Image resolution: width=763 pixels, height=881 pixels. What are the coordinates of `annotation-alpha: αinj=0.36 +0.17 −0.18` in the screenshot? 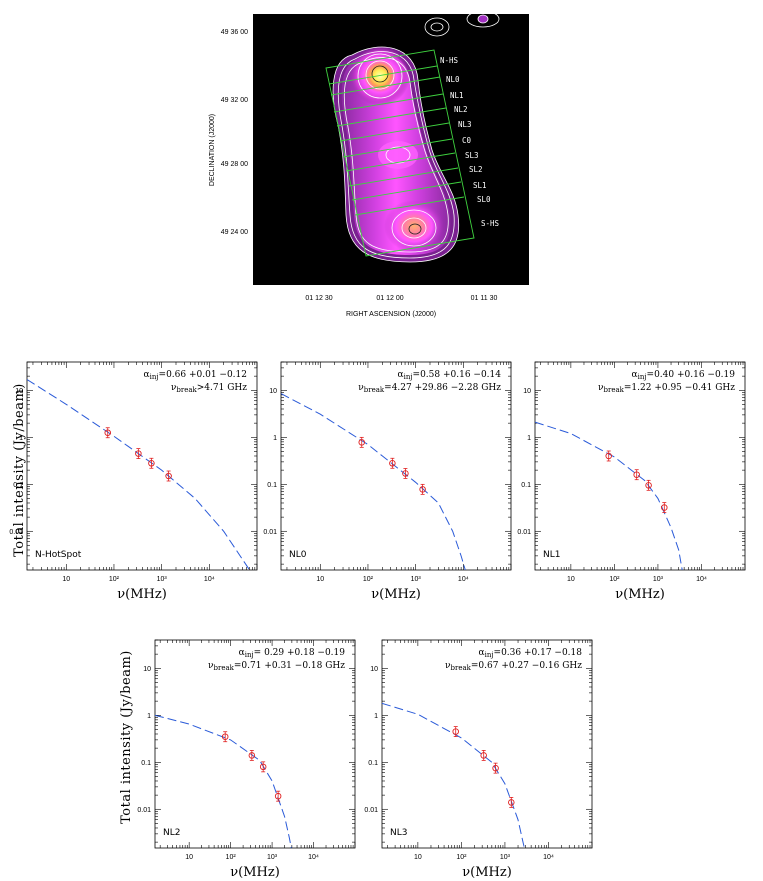 It's located at (531, 653).